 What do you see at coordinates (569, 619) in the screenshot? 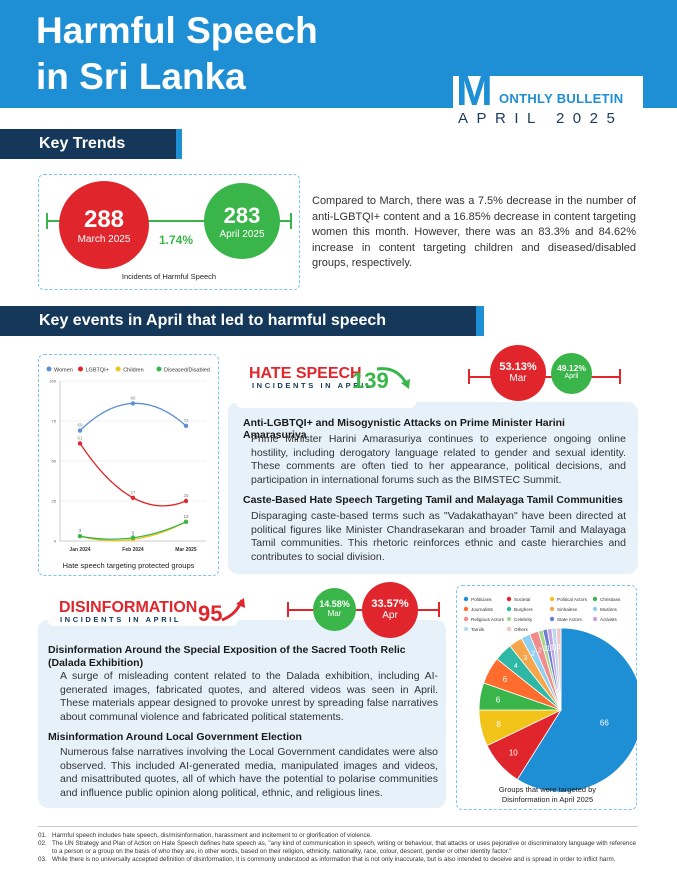
I see `pie-legend-label: State Actors` at bounding box center [569, 619].